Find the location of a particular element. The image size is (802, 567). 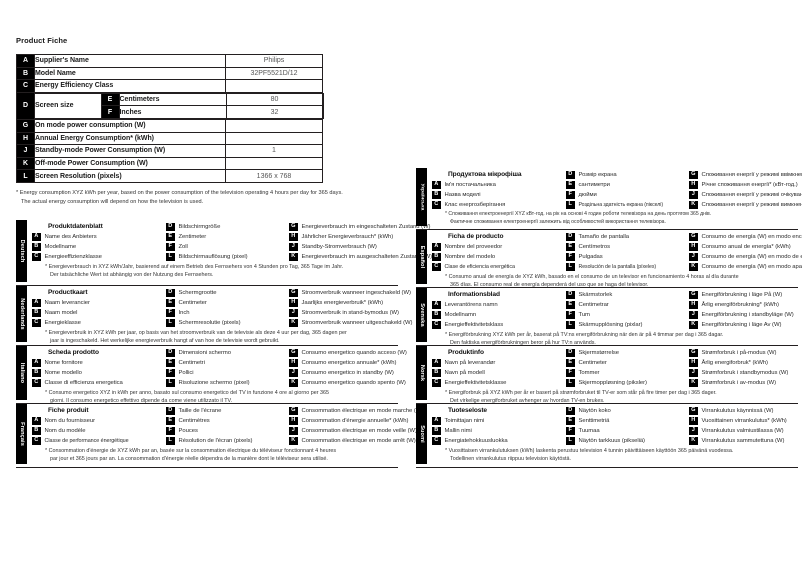

row-label: Clase de eficiencia energética is located at coordinates (479, 267).